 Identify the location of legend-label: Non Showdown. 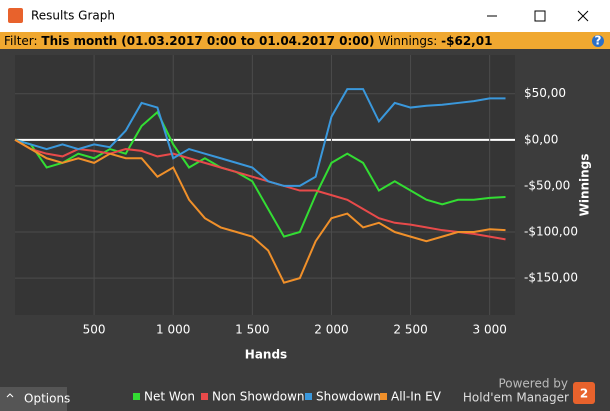
(258, 397).